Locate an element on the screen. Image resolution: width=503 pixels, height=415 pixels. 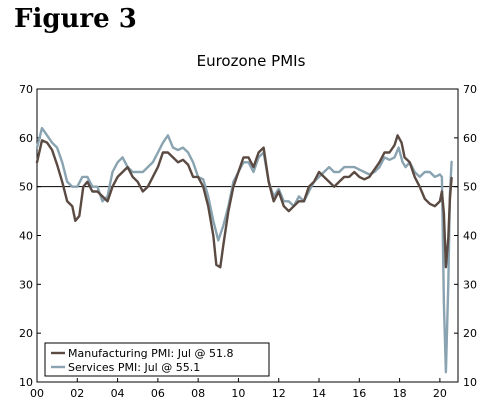
figure-label: Figure 3 is located at coordinates (75, 19).